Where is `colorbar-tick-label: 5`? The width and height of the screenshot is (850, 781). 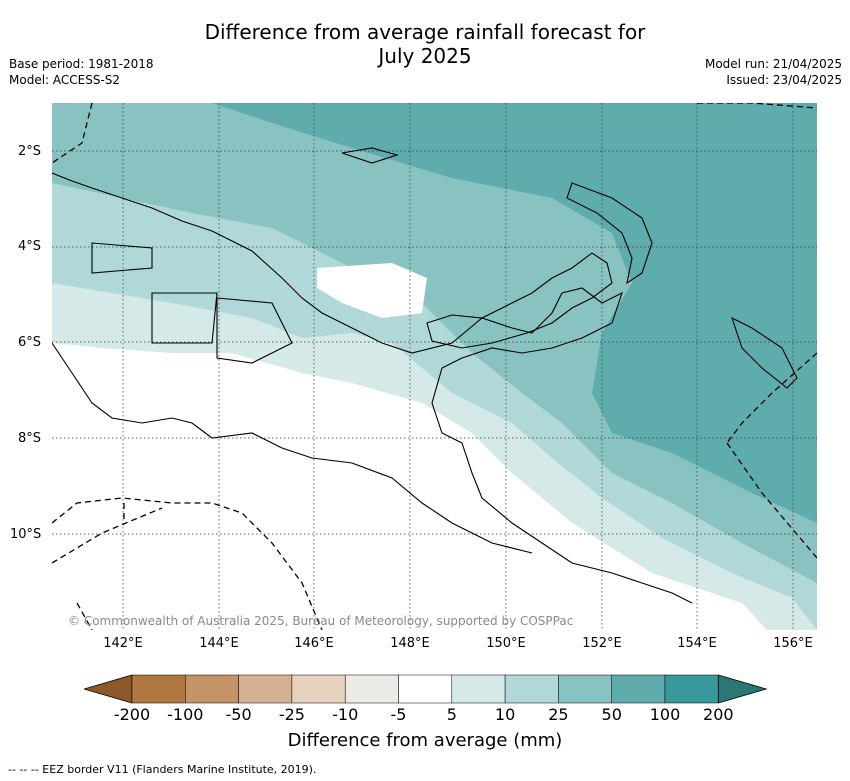 colorbar-tick-label: 5 is located at coordinates (451, 714).